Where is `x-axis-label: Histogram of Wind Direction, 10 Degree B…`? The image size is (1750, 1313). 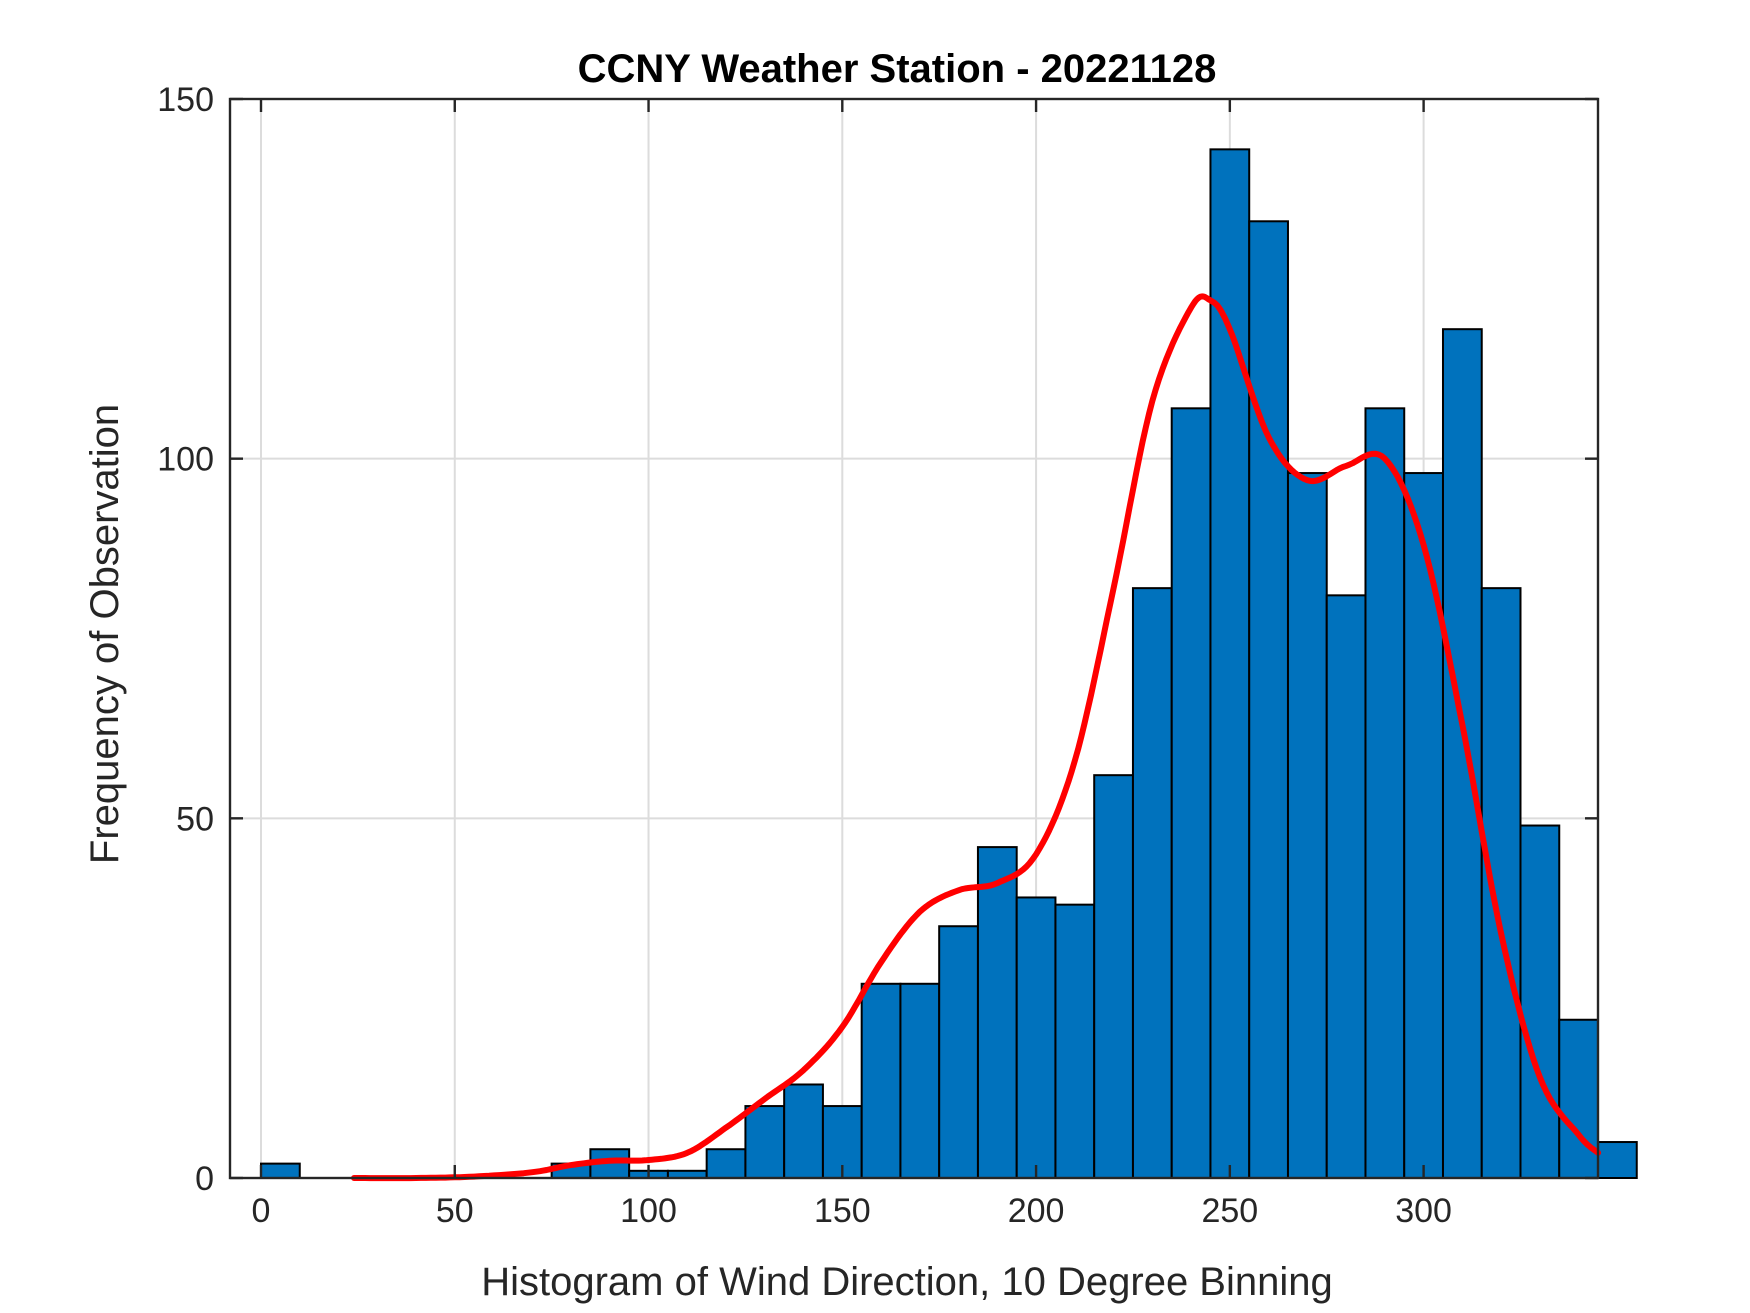
x-axis-label: Histogram of Wind Direction, 10 Degree B… is located at coordinates (907, 1282).